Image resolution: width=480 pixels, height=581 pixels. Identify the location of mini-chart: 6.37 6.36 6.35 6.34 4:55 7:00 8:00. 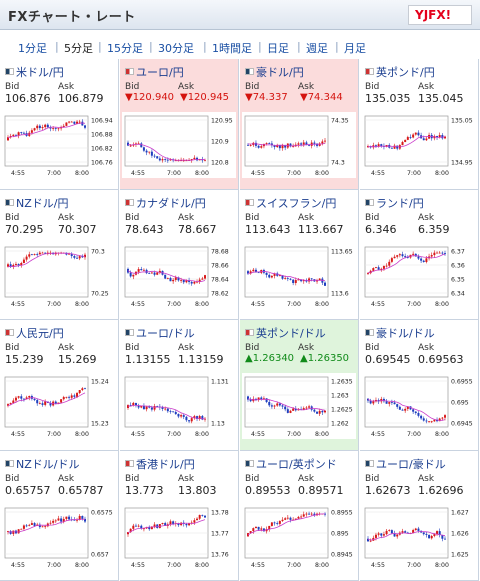
(419, 275).